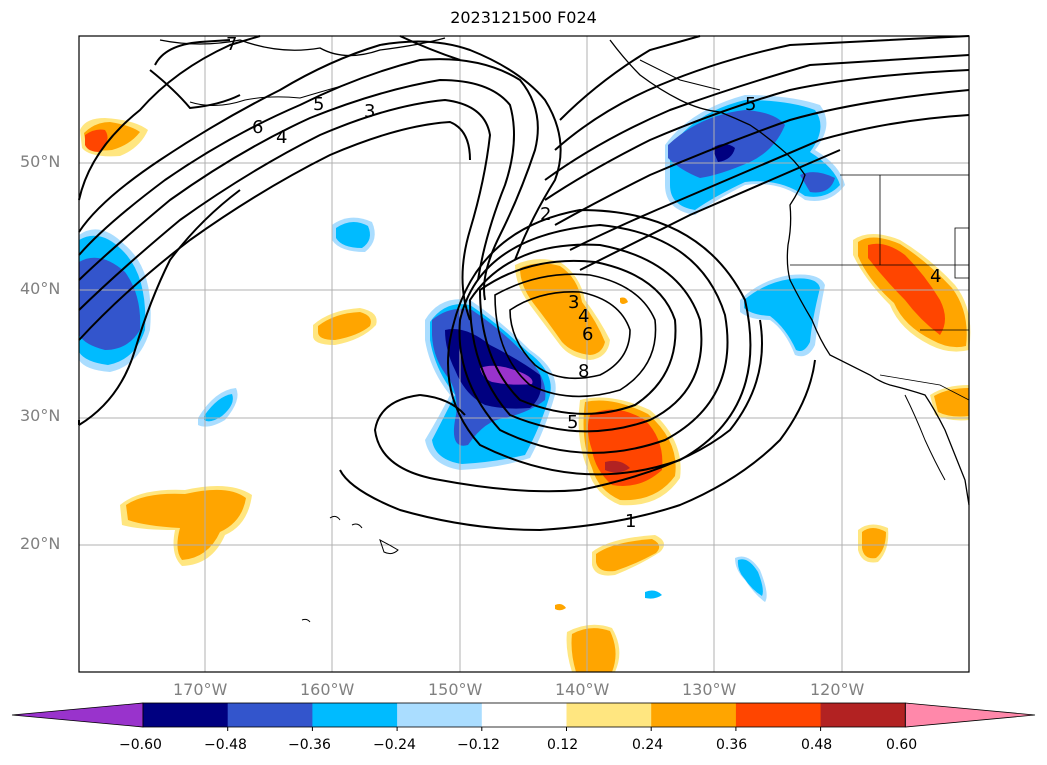 The height and width of the screenshot is (765, 1047). I want to click on colorbar-tick: −0.12, so click(478, 745).